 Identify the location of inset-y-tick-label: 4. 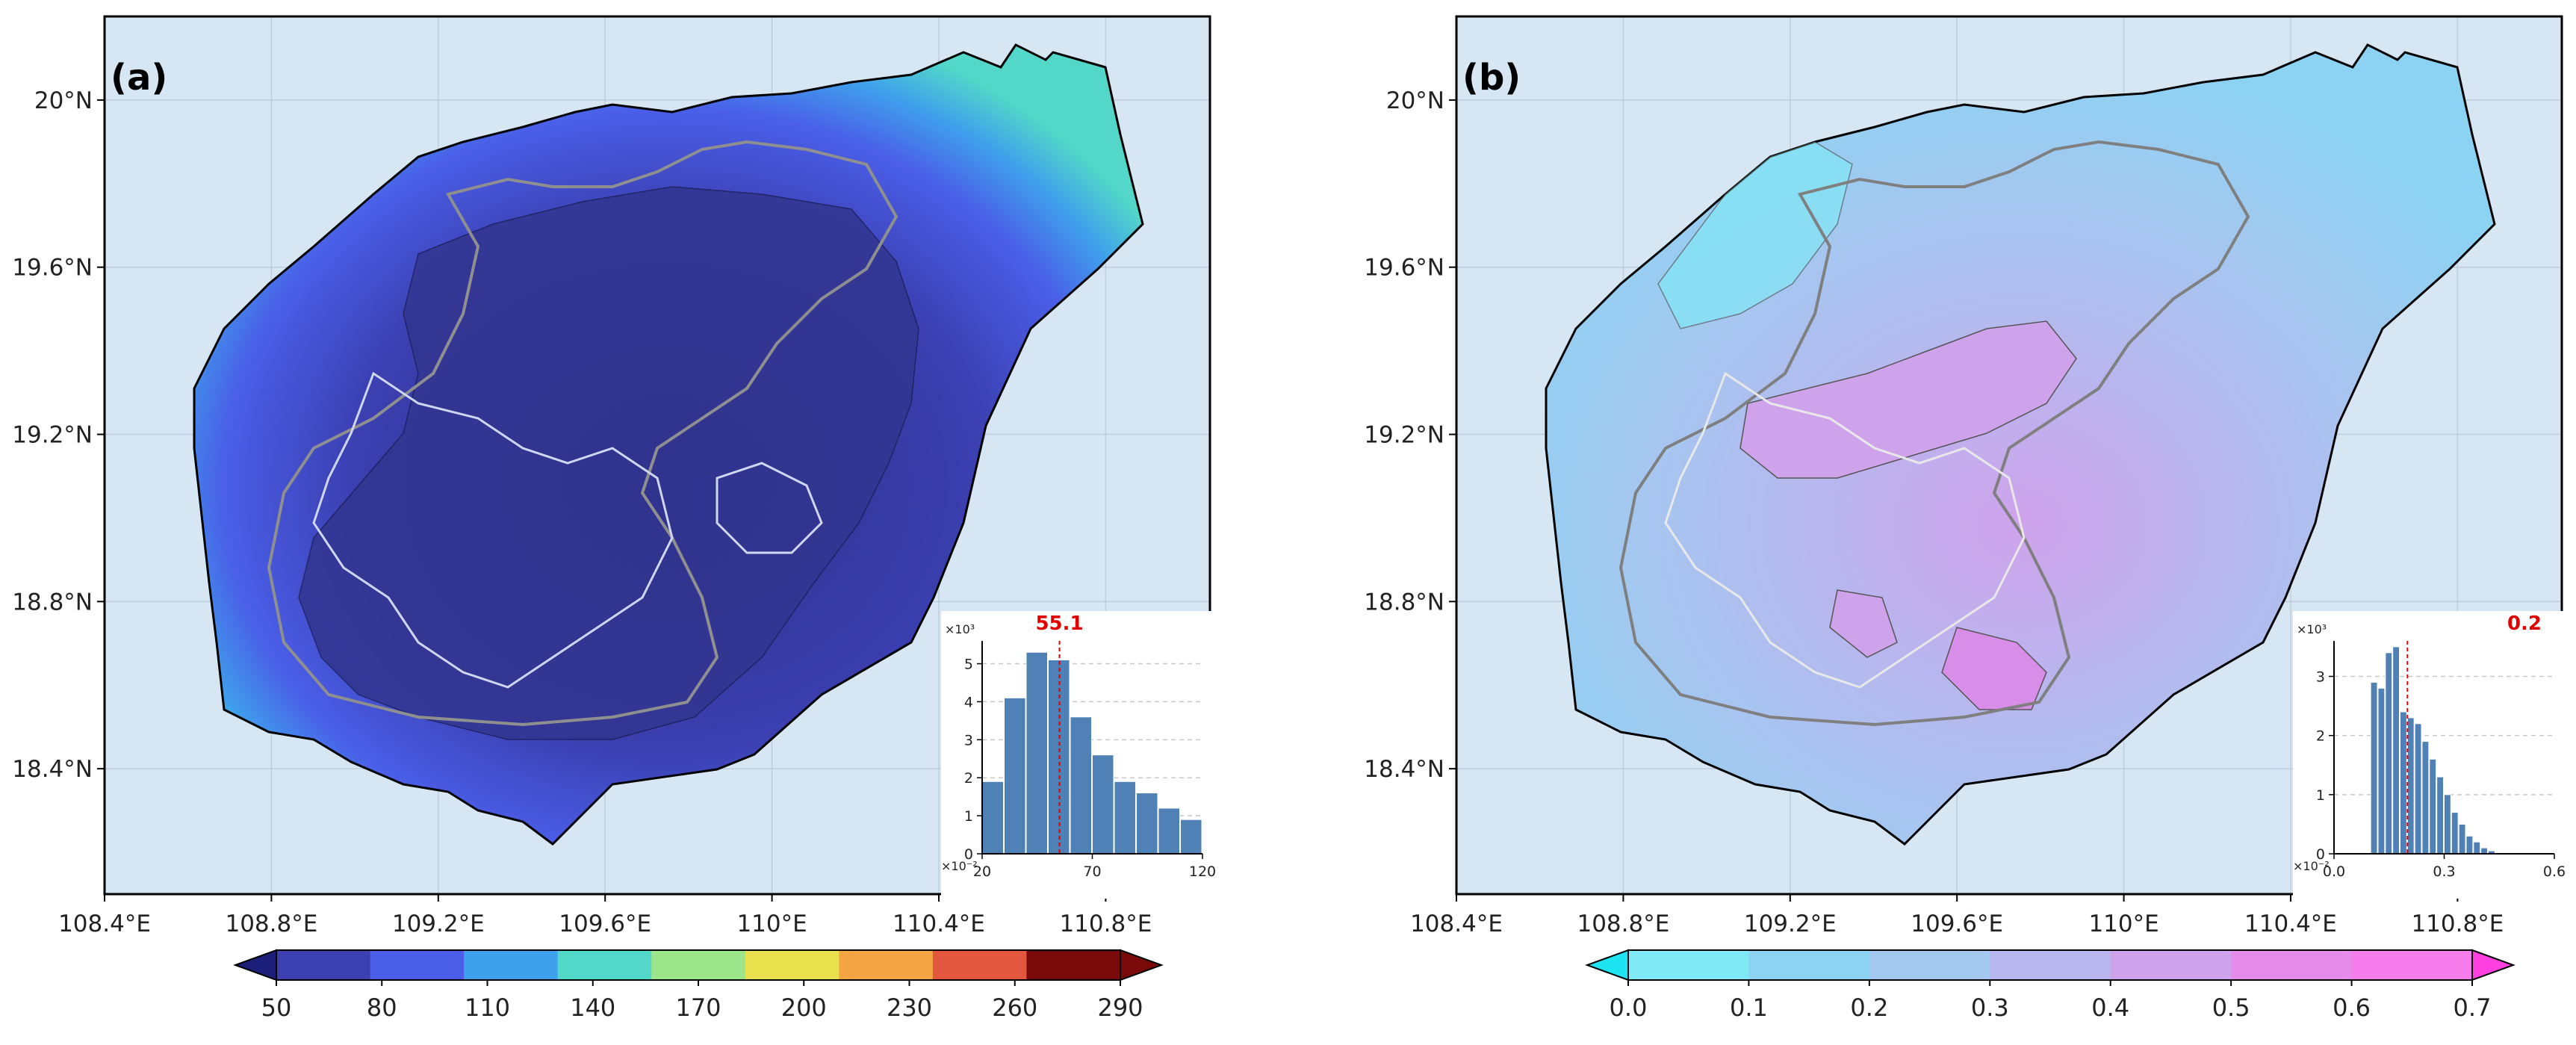
(969, 702).